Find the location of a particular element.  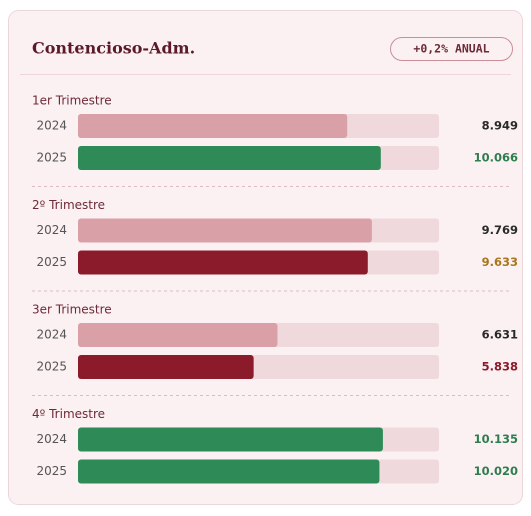

value-label: 8.949 is located at coordinates (500, 126).